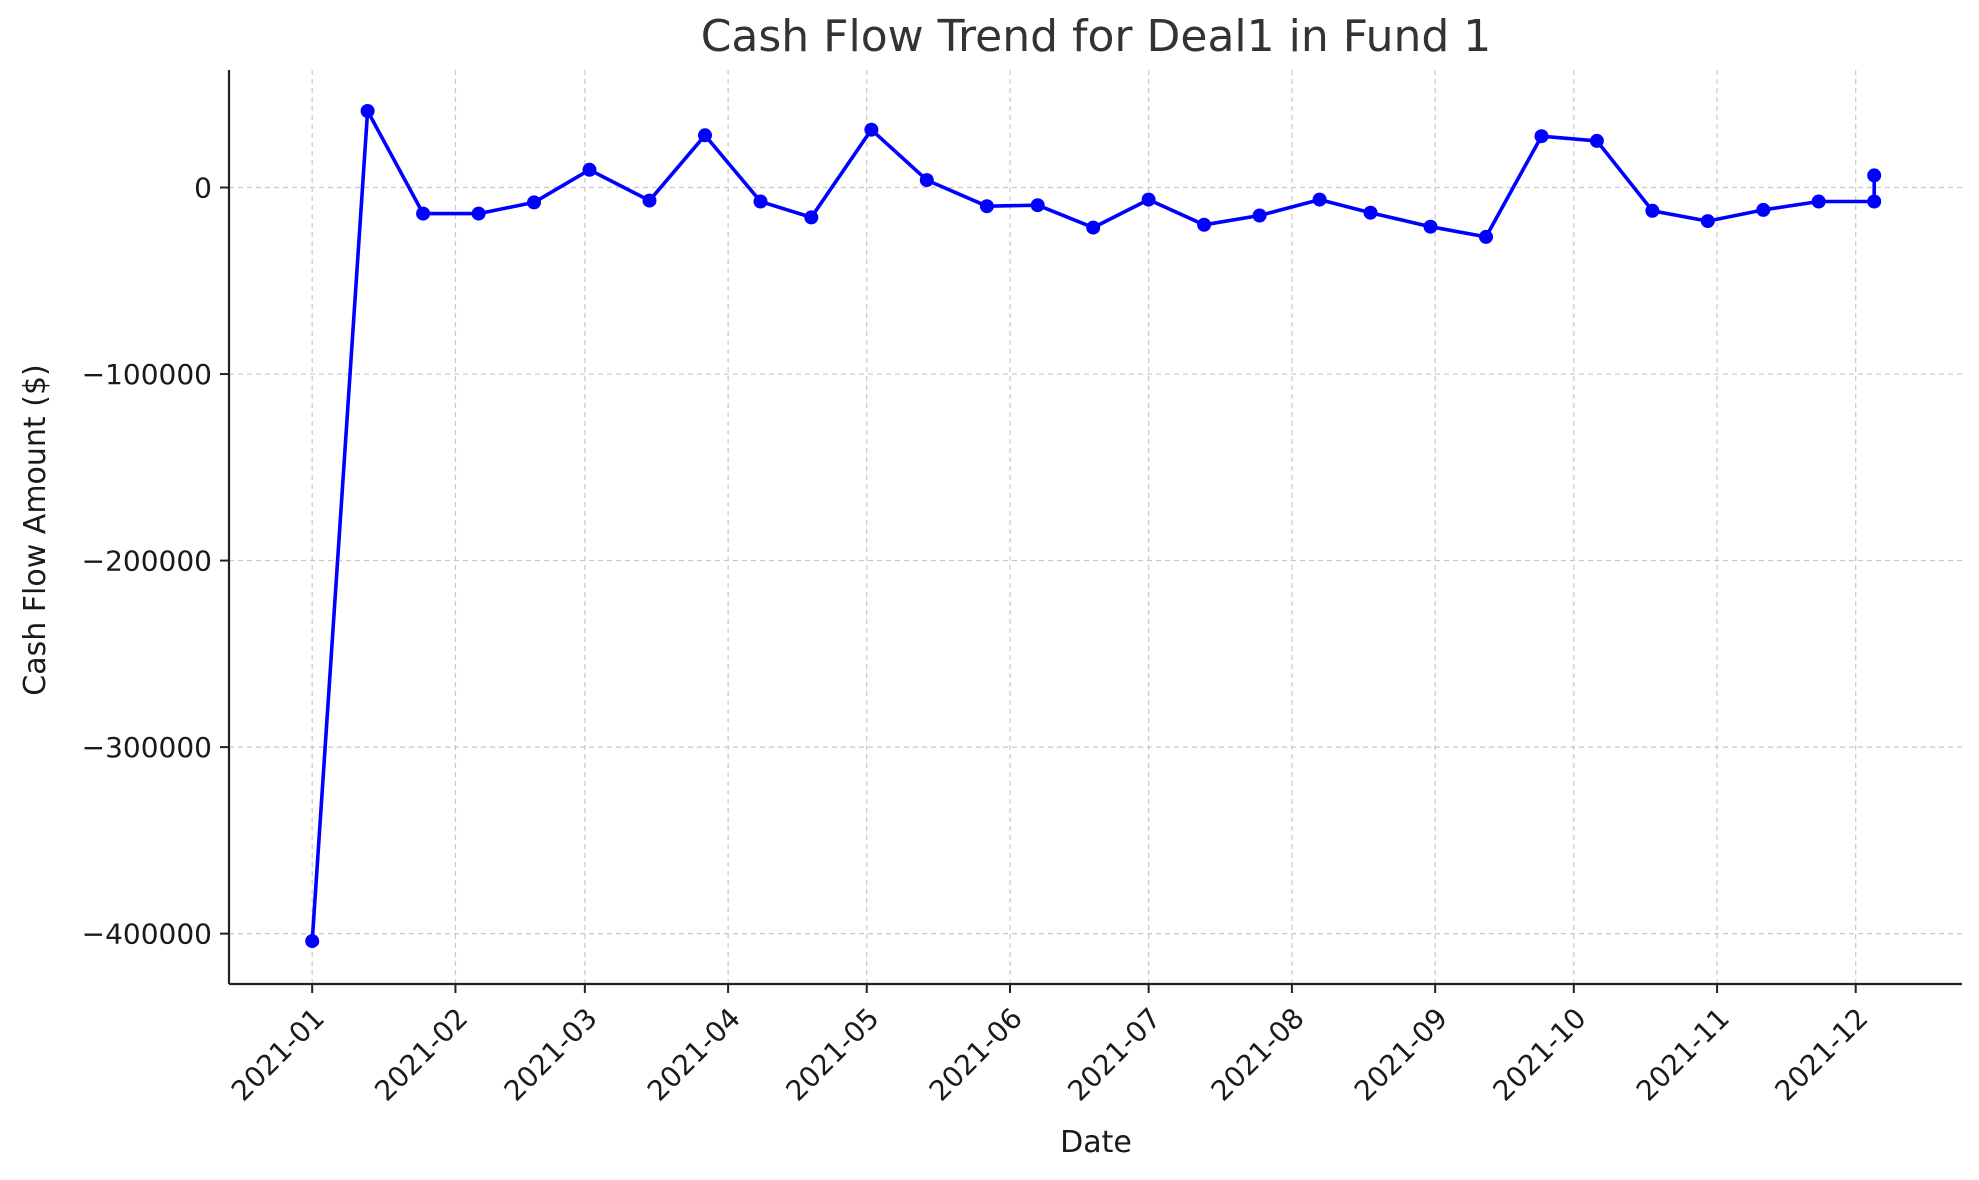 This screenshot has width=1979, height=1180. What do you see at coordinates (694, 1054) in the screenshot?
I see `x-tick-label: 2021-04` at bounding box center [694, 1054].